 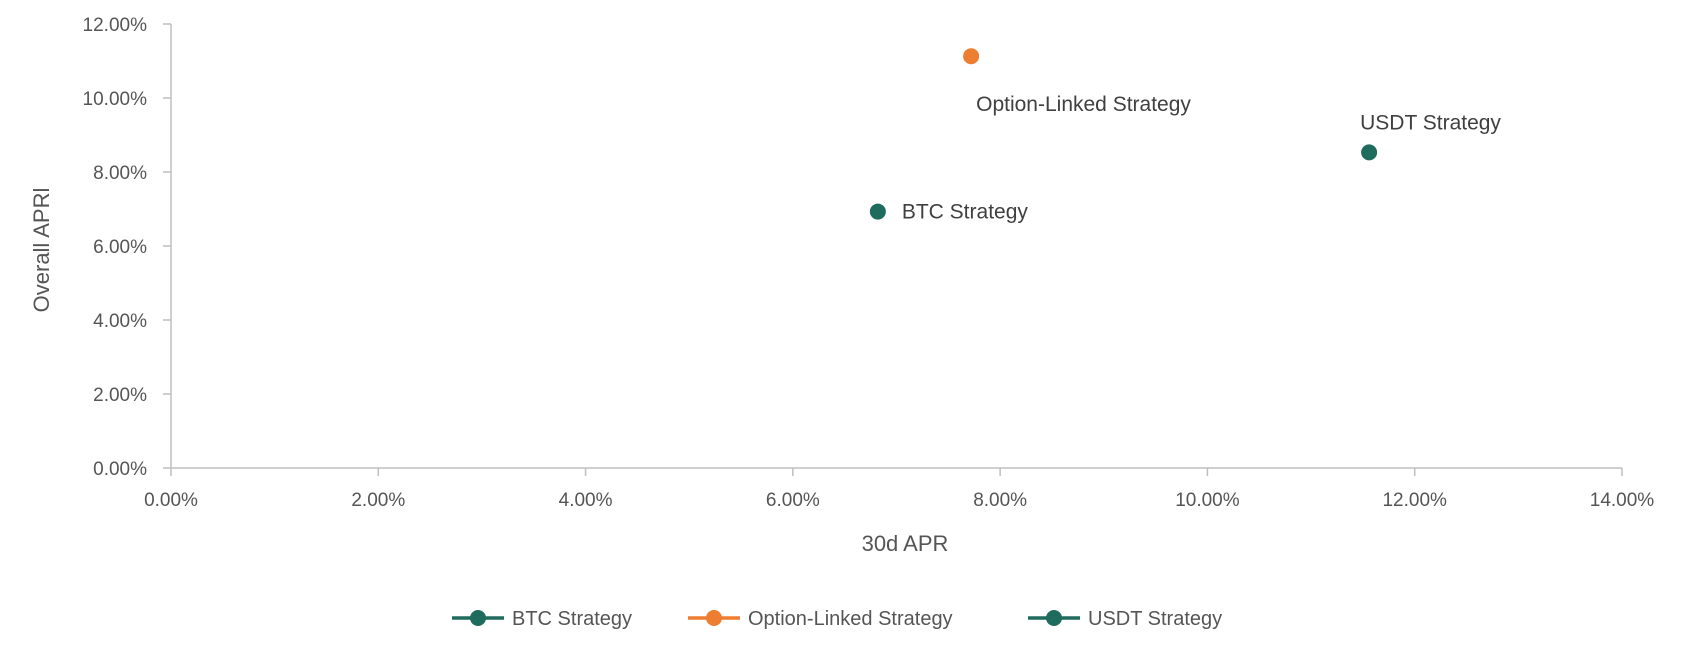 I want to click on data-label: Option-Linked Strategy, so click(x=1083, y=104).